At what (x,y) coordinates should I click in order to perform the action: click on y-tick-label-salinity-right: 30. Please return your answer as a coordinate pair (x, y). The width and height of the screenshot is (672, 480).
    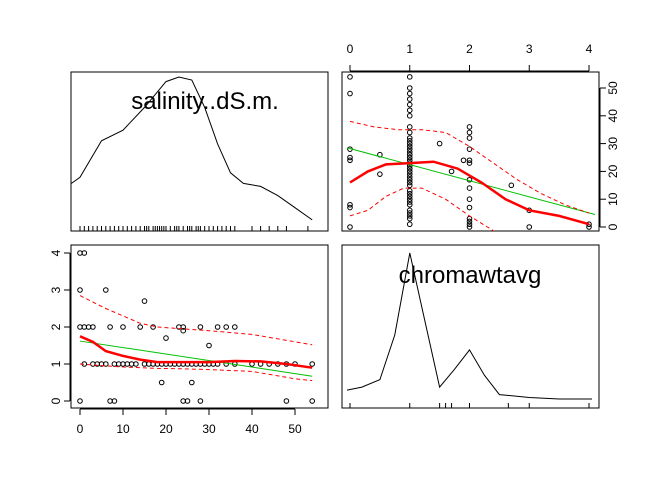
    Looking at the image, I should click on (613, 144).